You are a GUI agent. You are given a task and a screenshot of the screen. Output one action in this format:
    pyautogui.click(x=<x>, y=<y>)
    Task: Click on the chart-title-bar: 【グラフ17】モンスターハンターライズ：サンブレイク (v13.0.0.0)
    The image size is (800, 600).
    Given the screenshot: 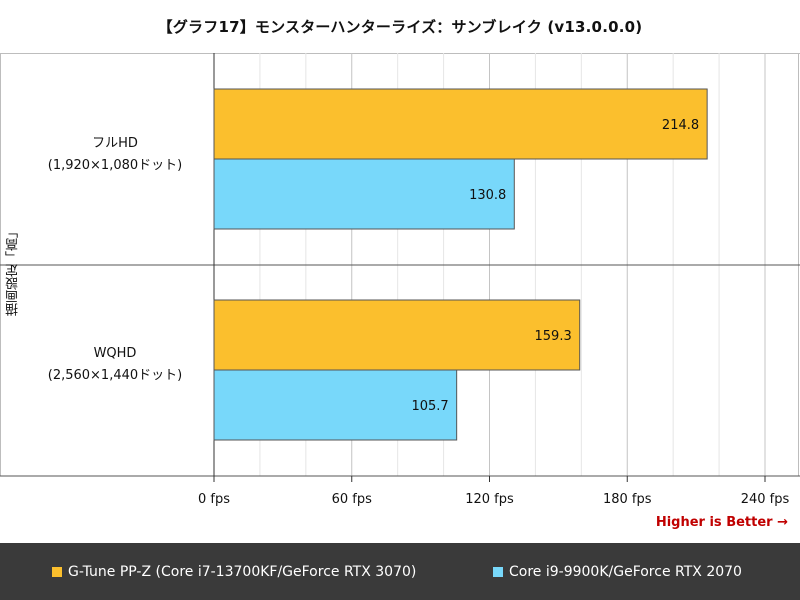 What is the action you would take?
    pyautogui.click(x=400, y=27)
    